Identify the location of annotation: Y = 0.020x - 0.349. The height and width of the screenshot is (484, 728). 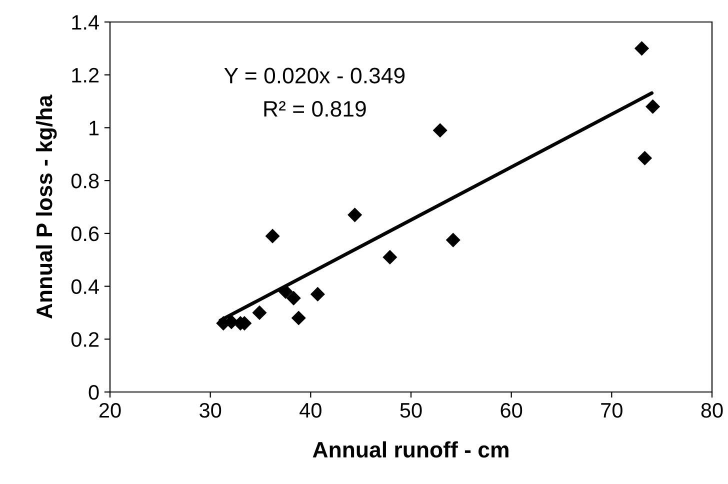
(314, 76).